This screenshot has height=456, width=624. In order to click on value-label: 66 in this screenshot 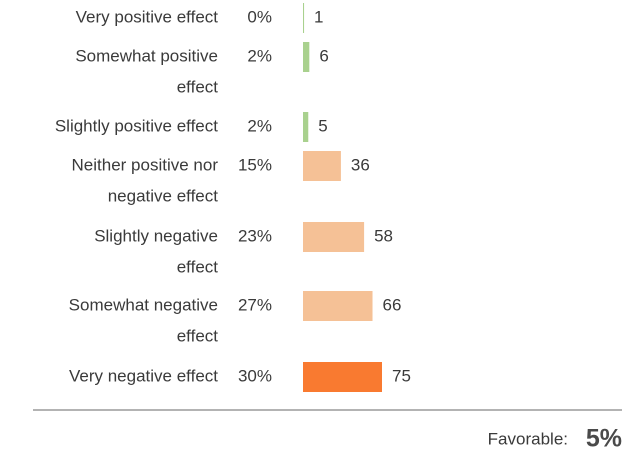, I will do `click(392, 304)`.